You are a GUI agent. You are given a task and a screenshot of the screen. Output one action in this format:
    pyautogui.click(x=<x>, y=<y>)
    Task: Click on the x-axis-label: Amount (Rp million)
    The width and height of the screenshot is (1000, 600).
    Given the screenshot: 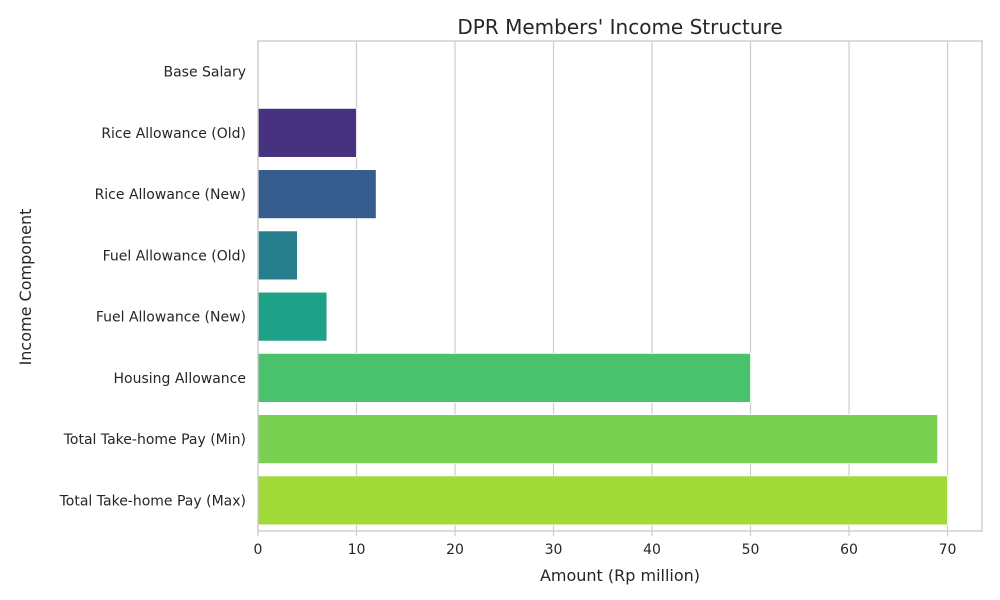 What is the action you would take?
    pyautogui.click(x=620, y=575)
    